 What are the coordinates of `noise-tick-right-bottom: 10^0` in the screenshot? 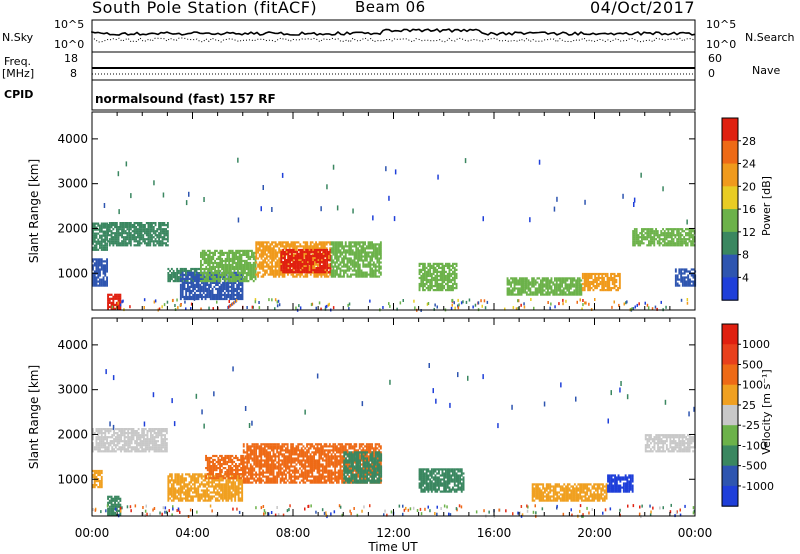 It's located at (721, 44).